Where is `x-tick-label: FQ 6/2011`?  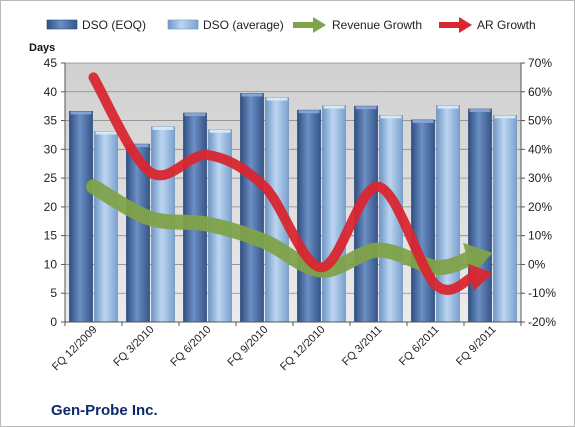
x-tick-label: FQ 6/2011 is located at coordinates (419, 346).